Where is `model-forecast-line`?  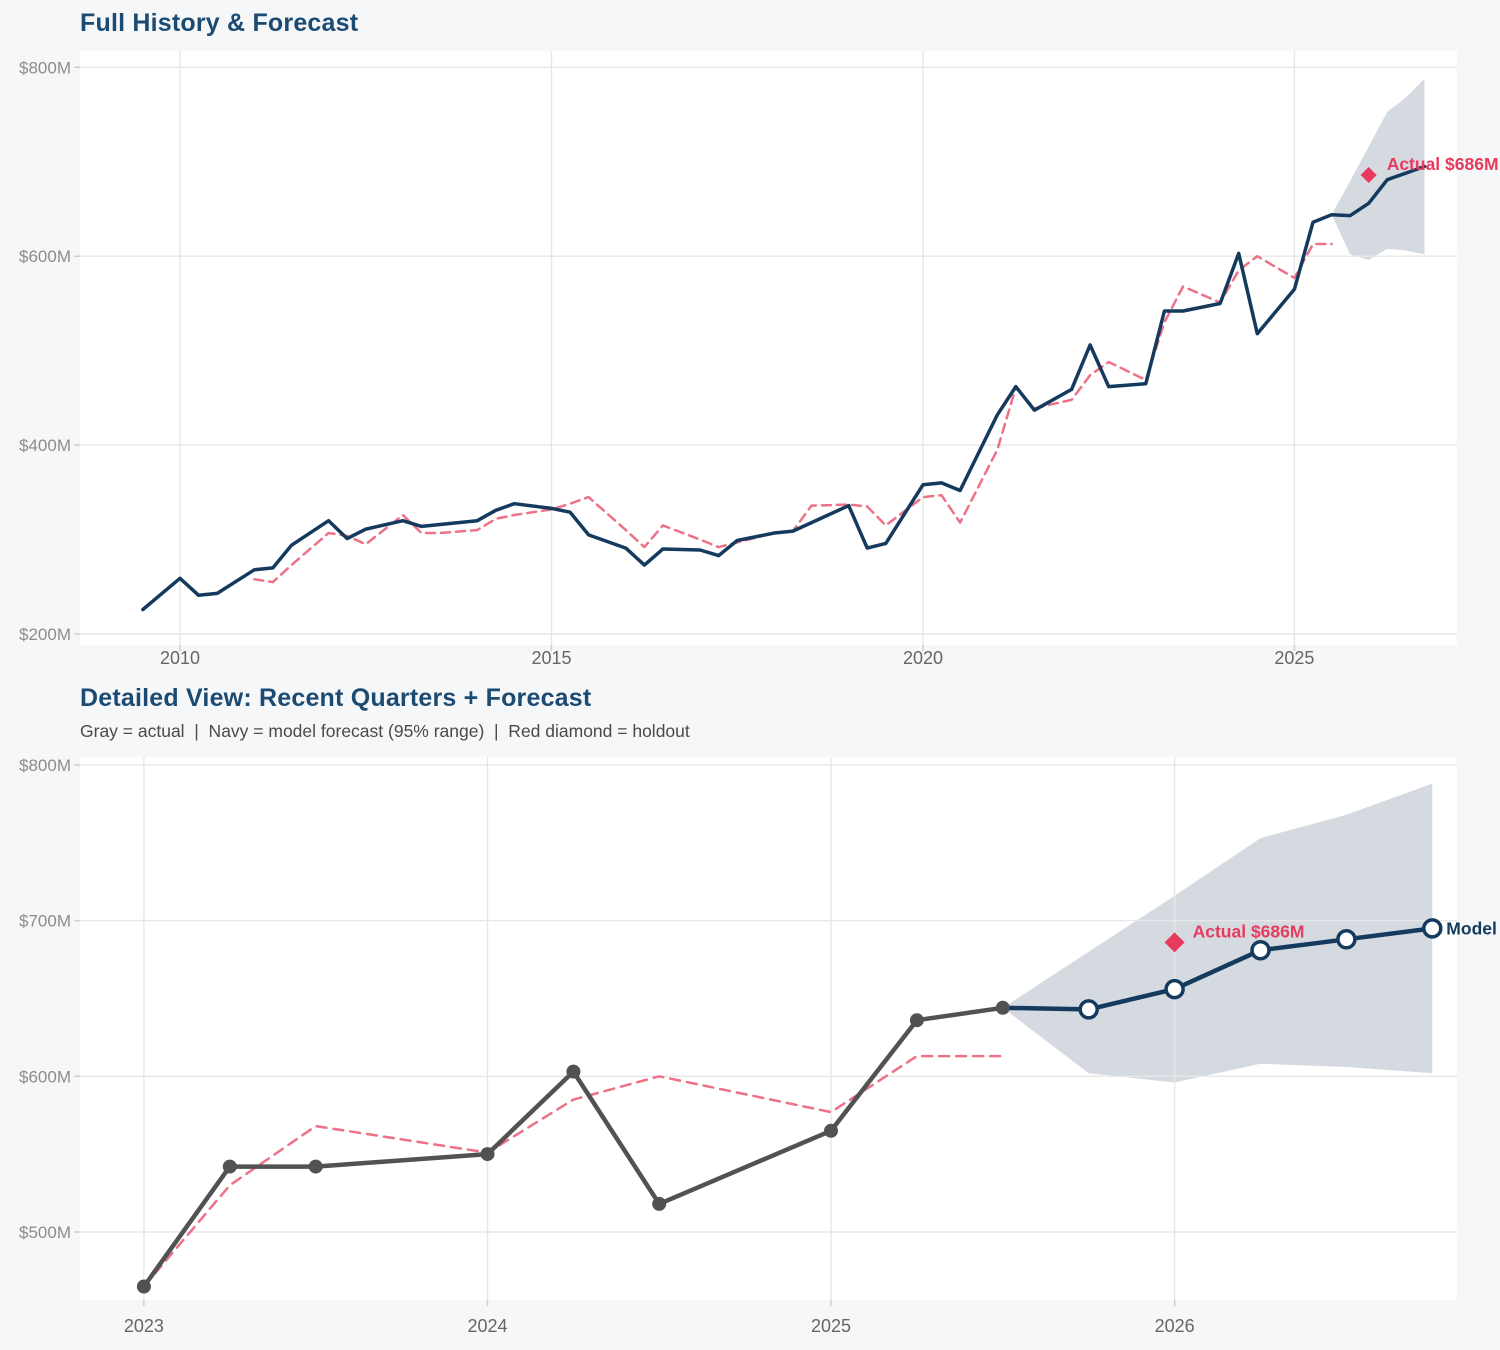
model-forecast-line is located at coordinates (1217, 969).